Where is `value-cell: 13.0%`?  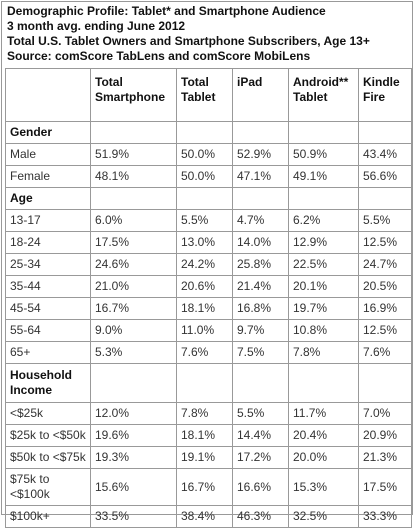
value-cell: 13.0% is located at coordinates (204, 242).